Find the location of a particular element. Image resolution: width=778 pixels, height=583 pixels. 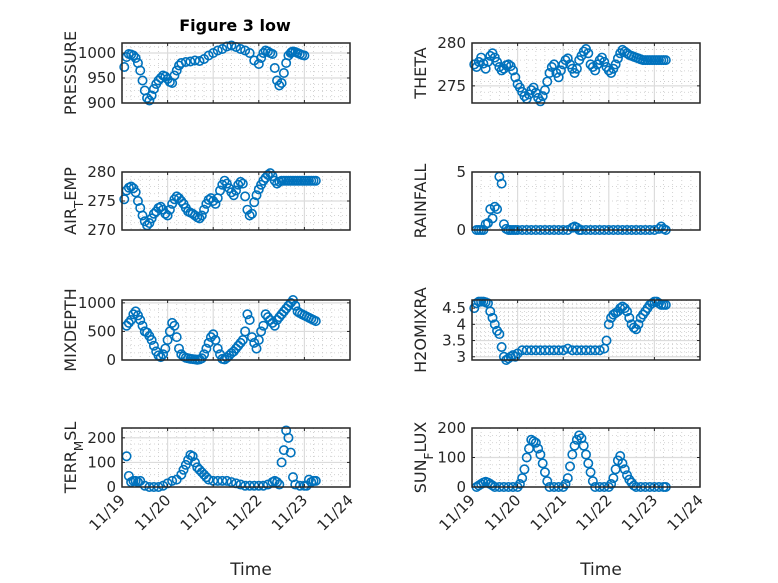

y-tick-label: 4 is located at coordinates (461, 324).